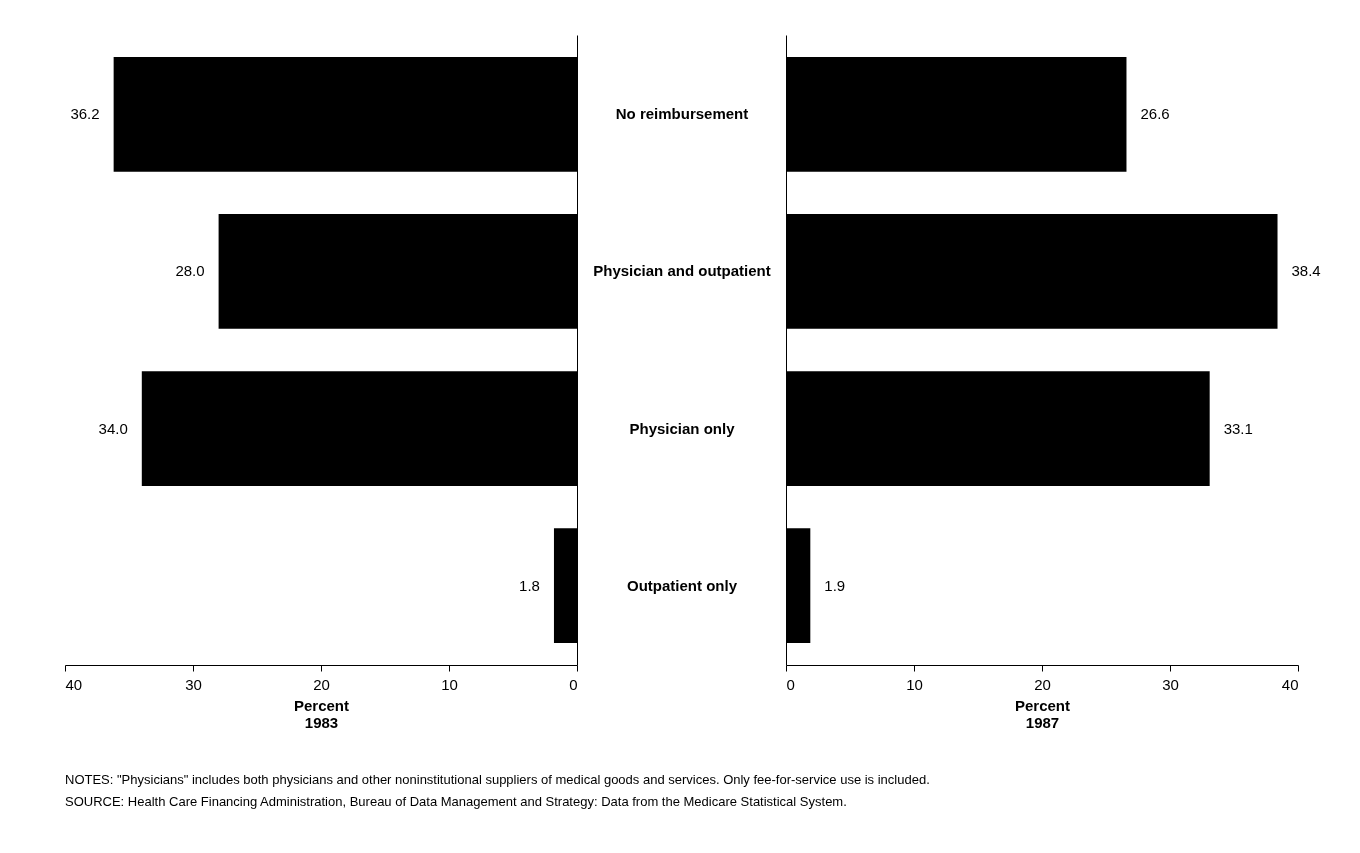 This screenshot has height=853, width=1360. What do you see at coordinates (682, 585) in the screenshot?
I see `y-tick-label: Outpatient only` at bounding box center [682, 585].